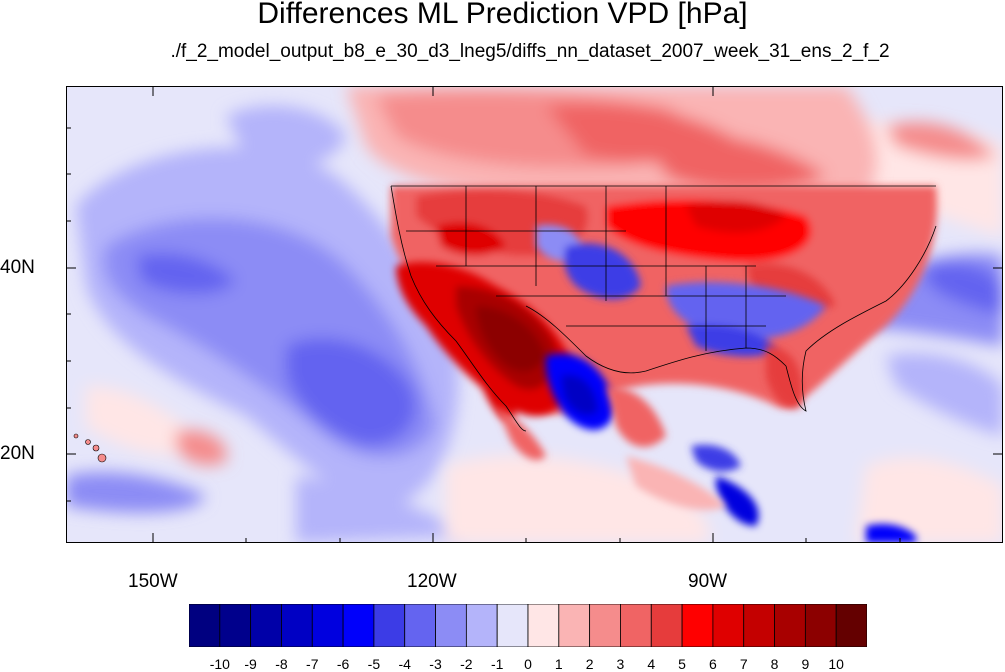 The height and width of the screenshot is (672, 1005). I want to click on hawaii-islands, so click(90, 448).